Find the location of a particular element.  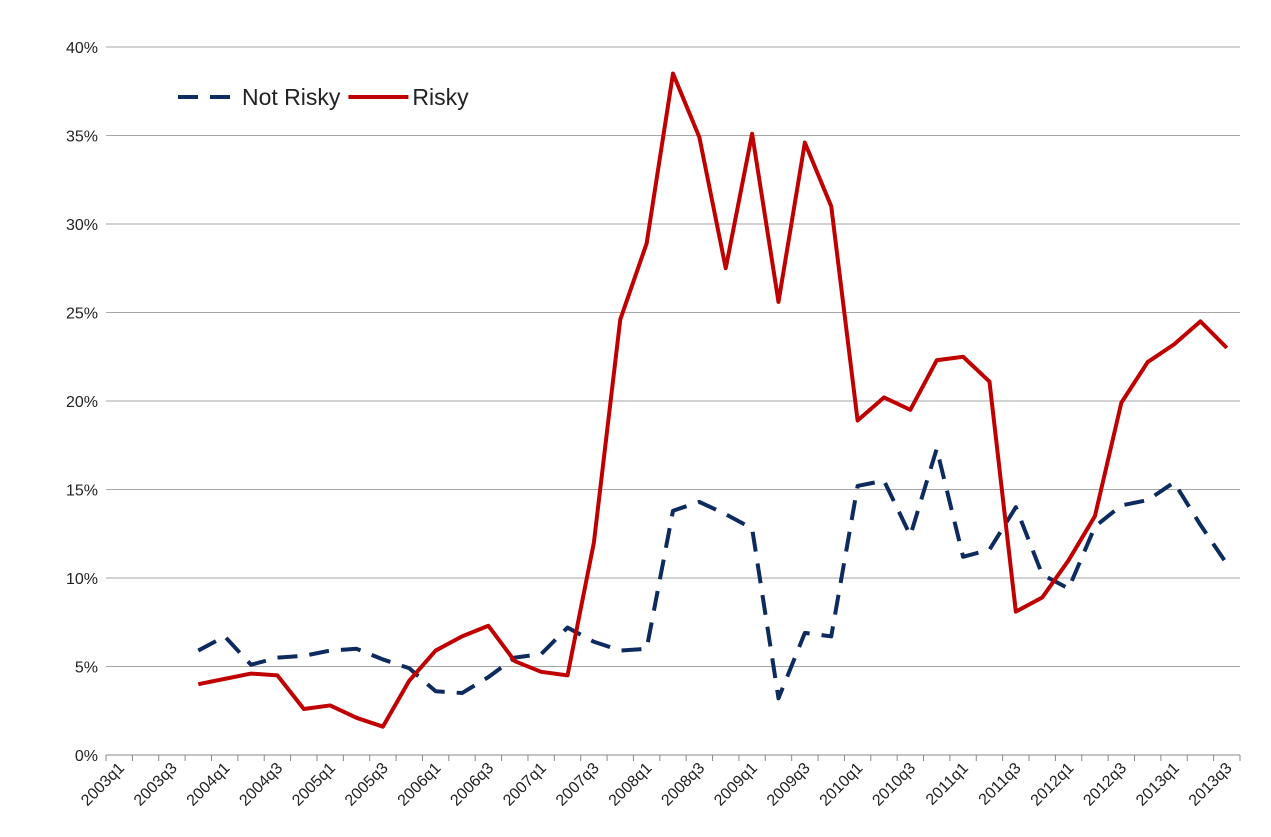

x-tick-label: 2004q3 is located at coordinates (261, 785).